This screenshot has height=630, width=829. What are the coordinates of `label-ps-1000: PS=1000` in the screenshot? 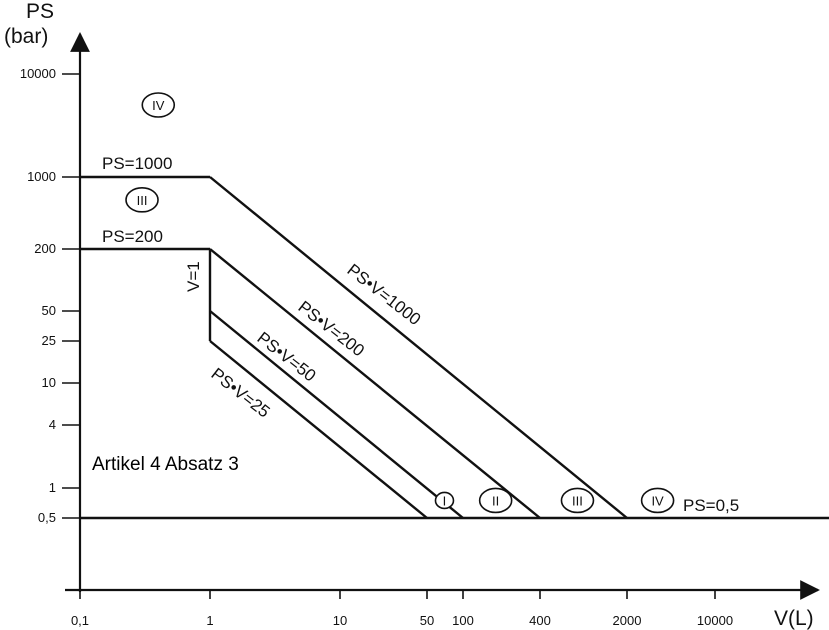 It's located at (137, 163).